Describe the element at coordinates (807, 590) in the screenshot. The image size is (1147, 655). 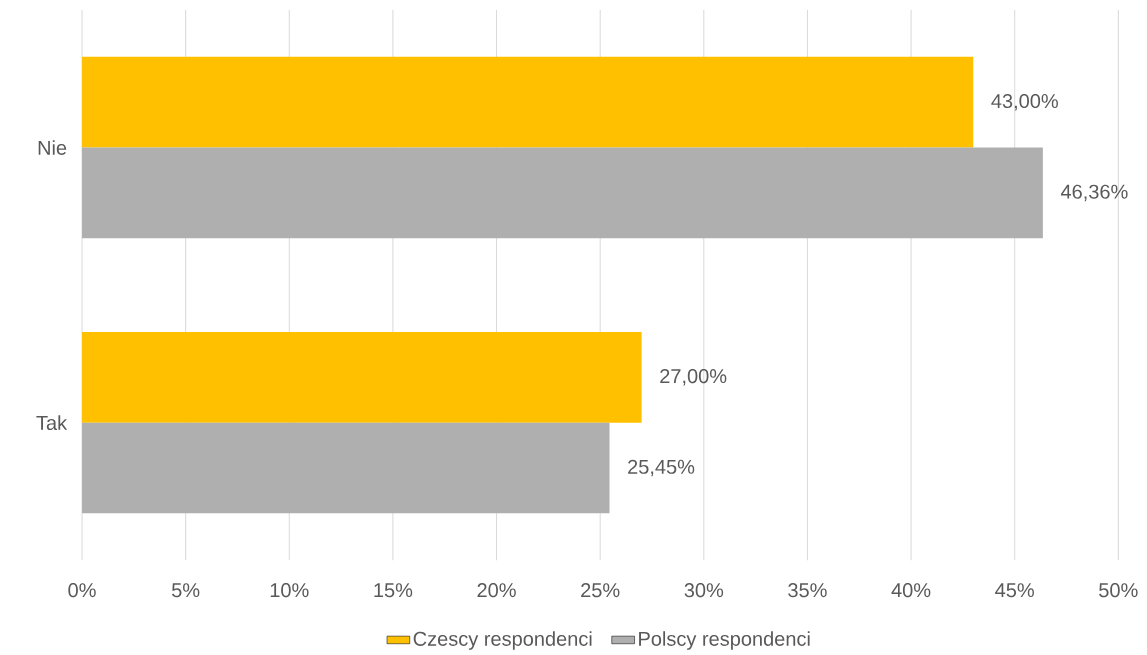
I see `x-tick-label: 35%` at that location.